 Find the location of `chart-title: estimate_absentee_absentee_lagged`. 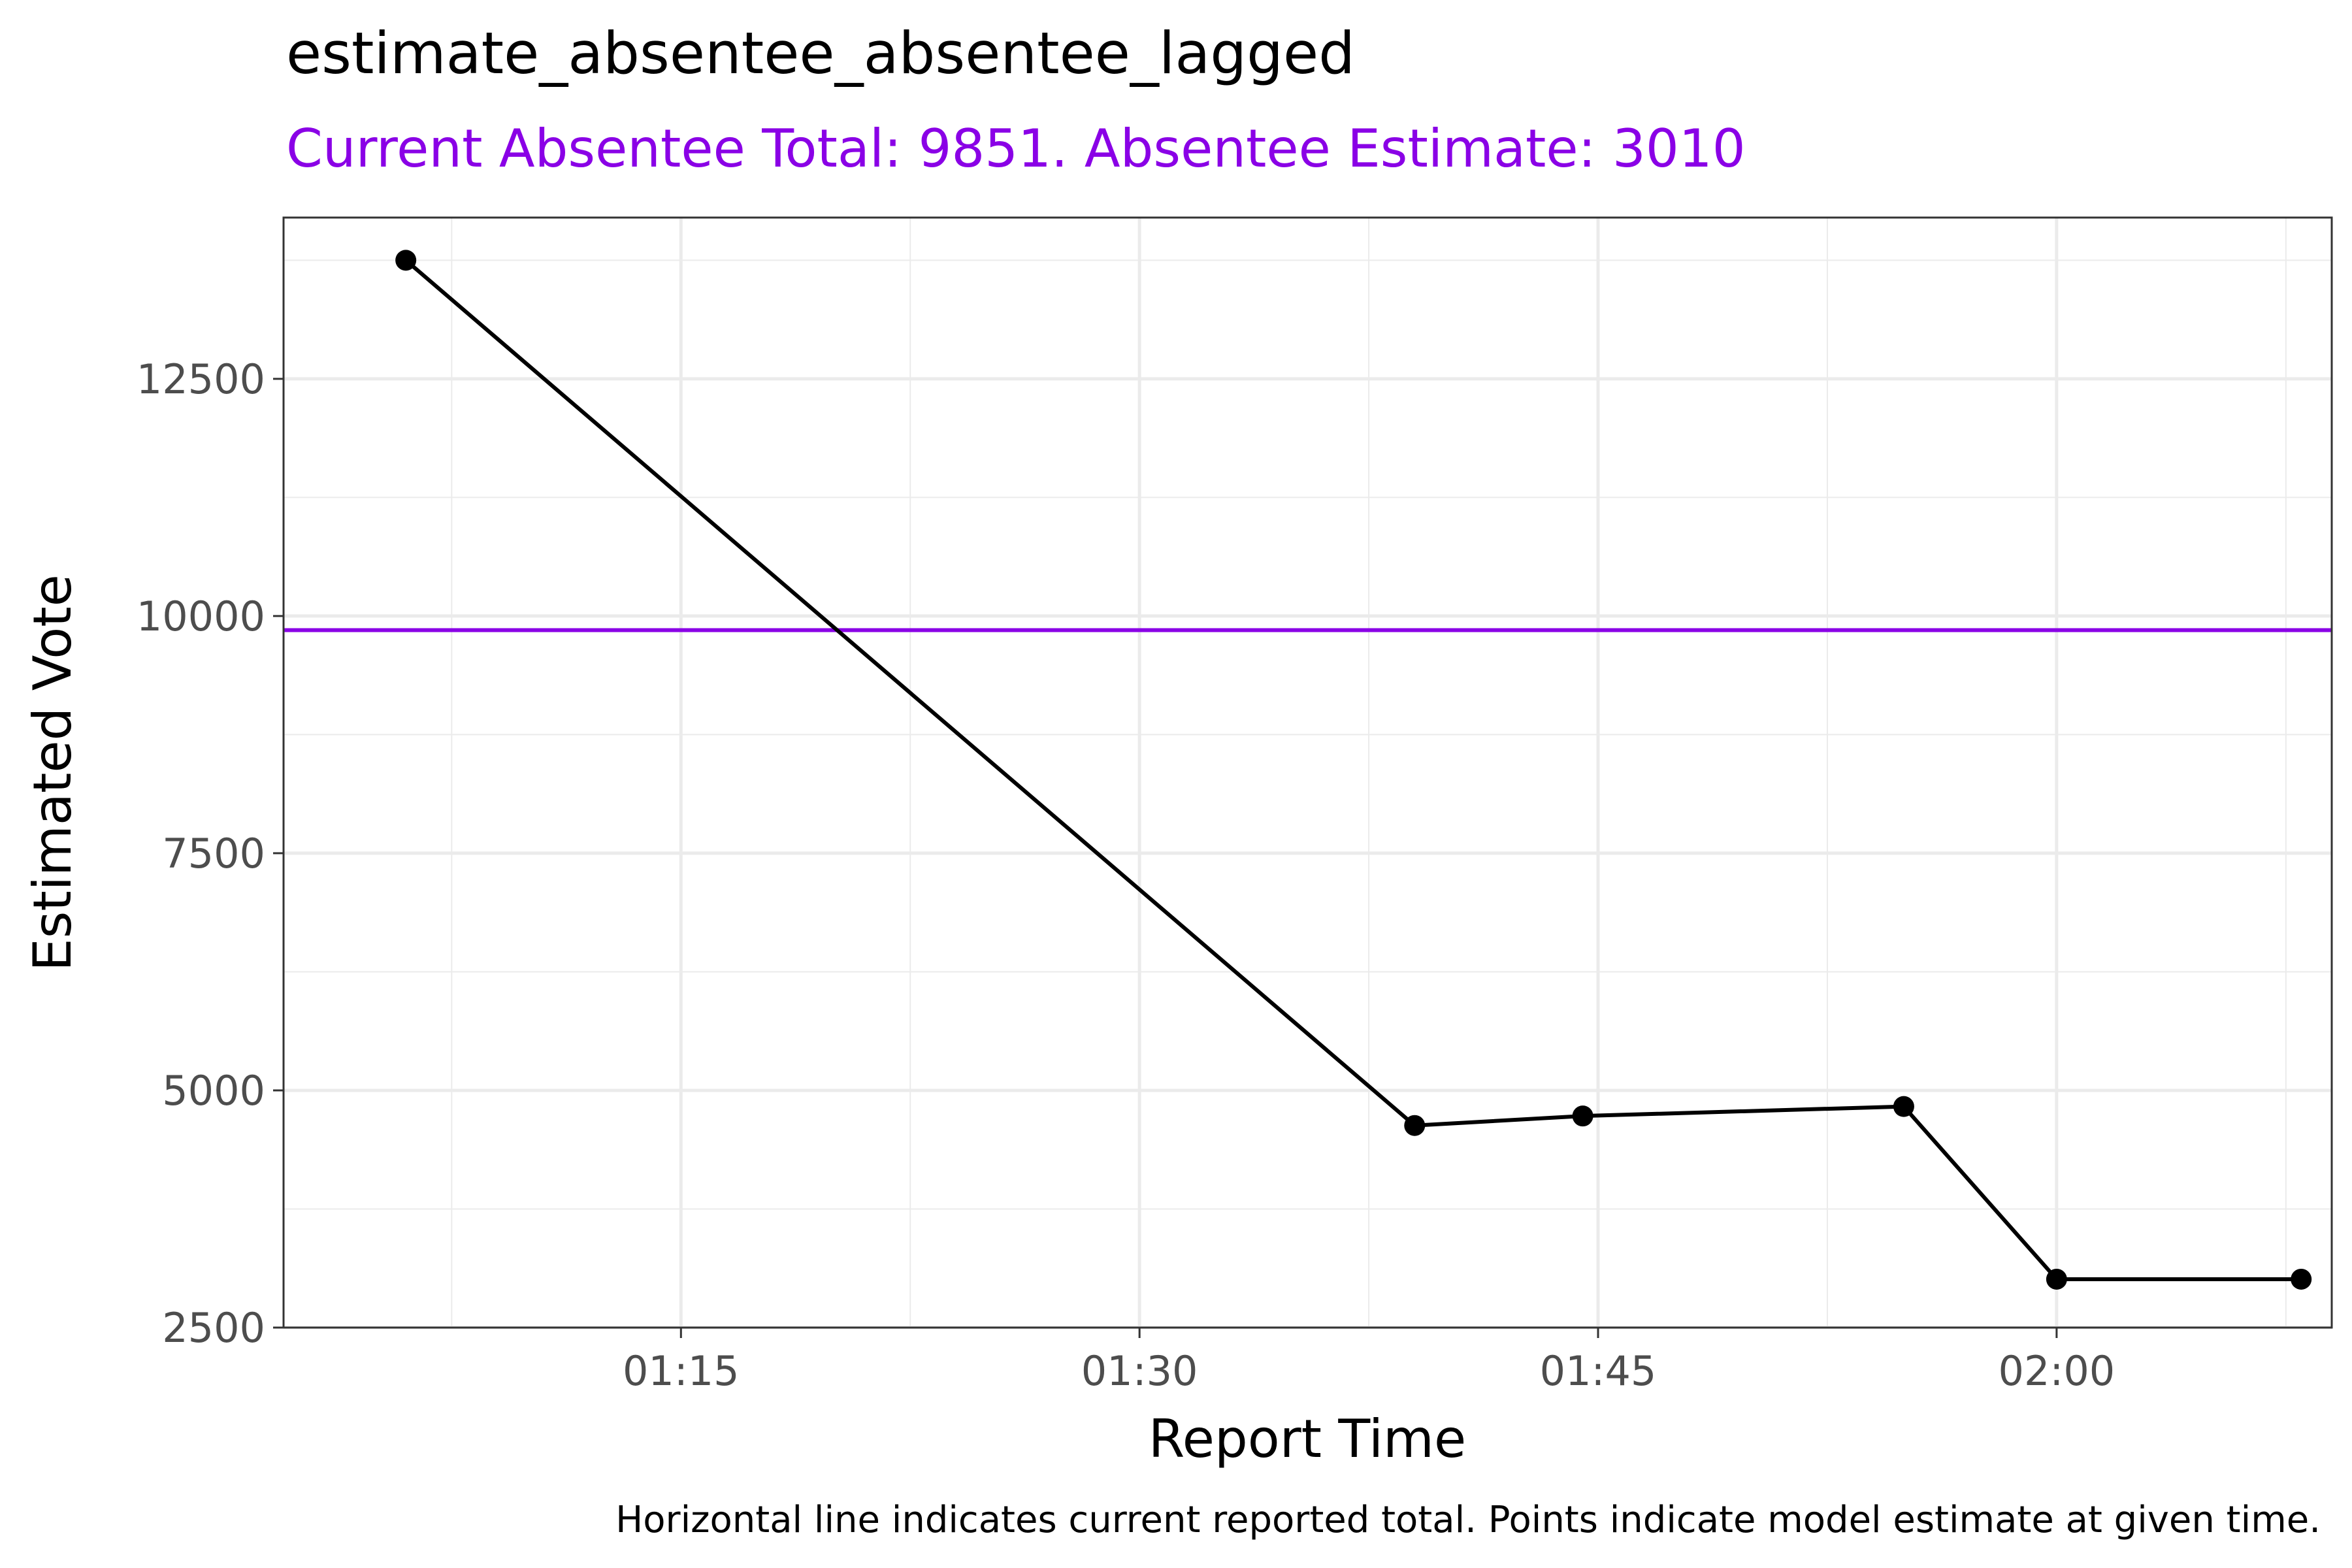

chart-title: estimate_absentee_absentee_lagged is located at coordinates (820, 53).